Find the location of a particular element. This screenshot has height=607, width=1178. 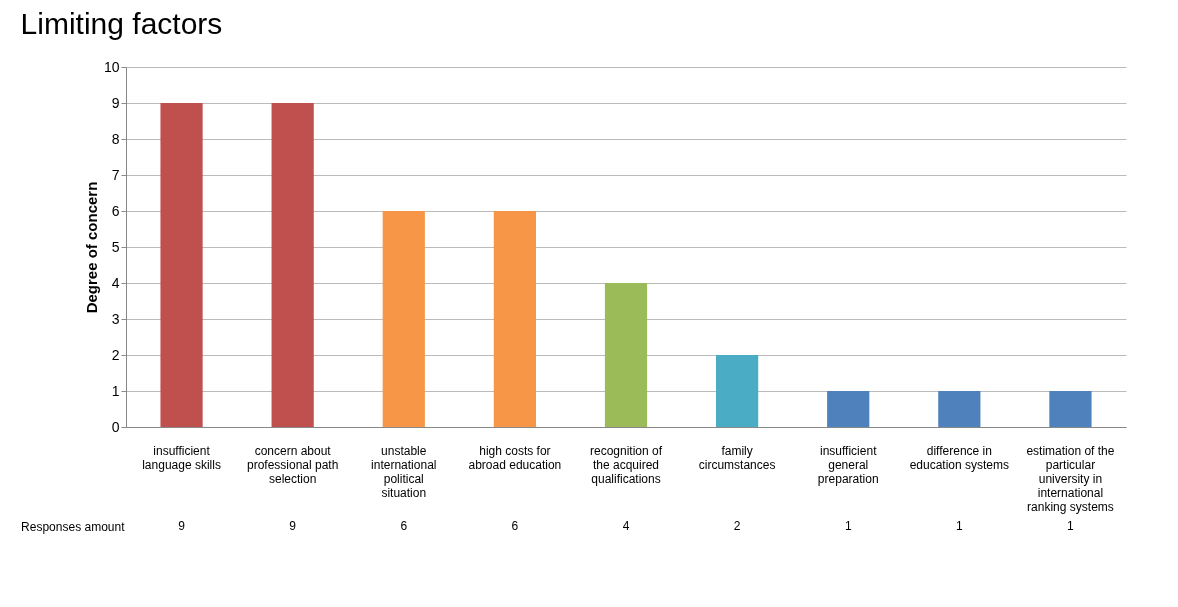

x-tick-label: family circumstances is located at coordinates (737, 457).